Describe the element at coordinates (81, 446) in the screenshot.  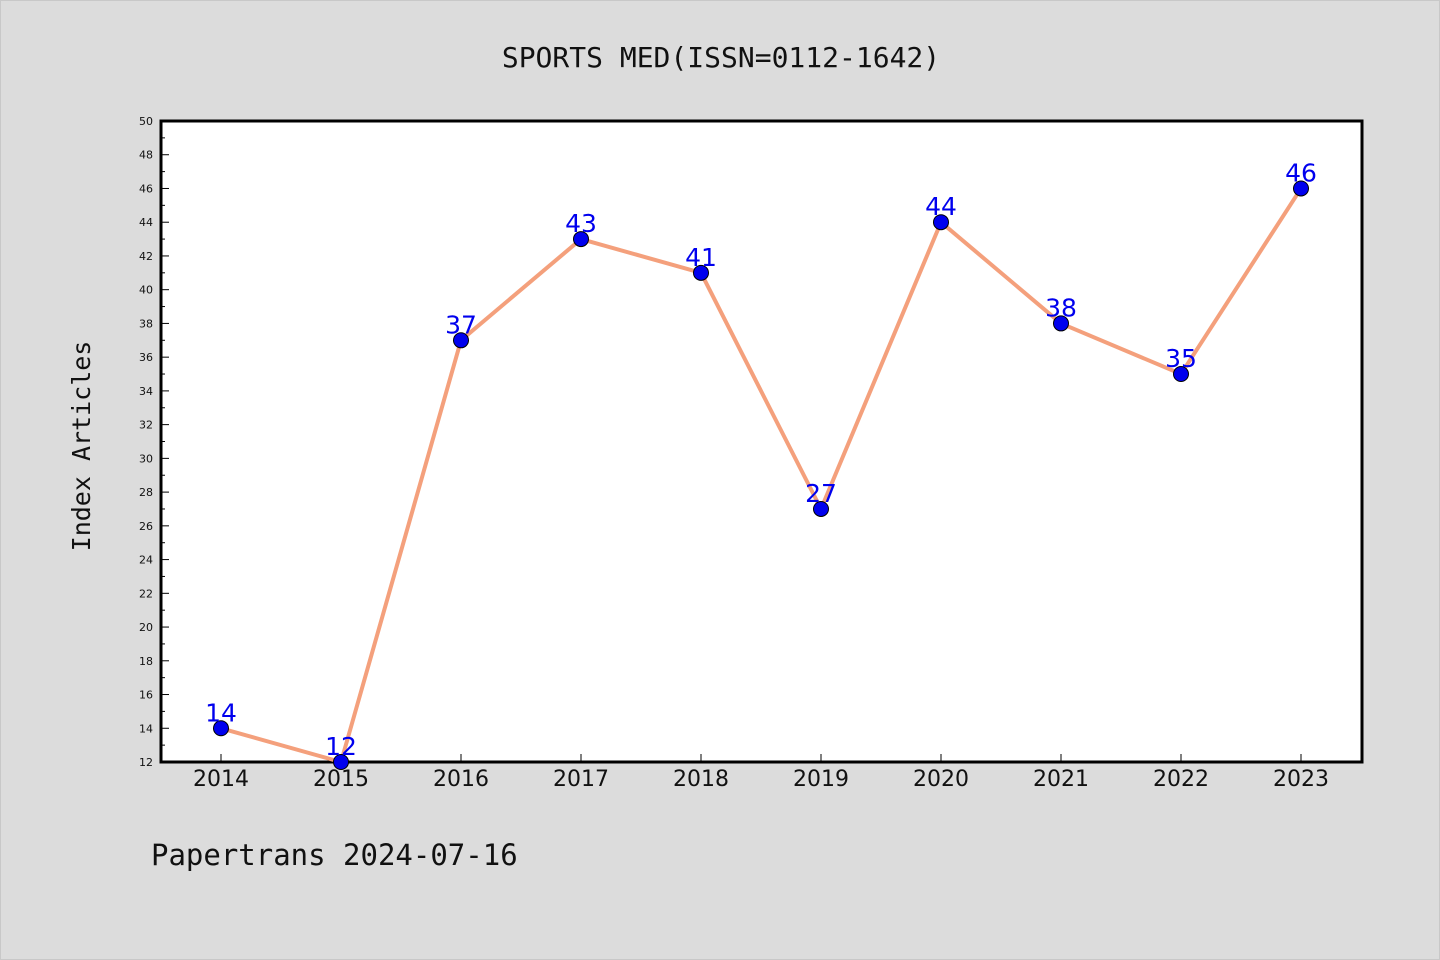
I see `y-axis-label: Index Articles` at that location.